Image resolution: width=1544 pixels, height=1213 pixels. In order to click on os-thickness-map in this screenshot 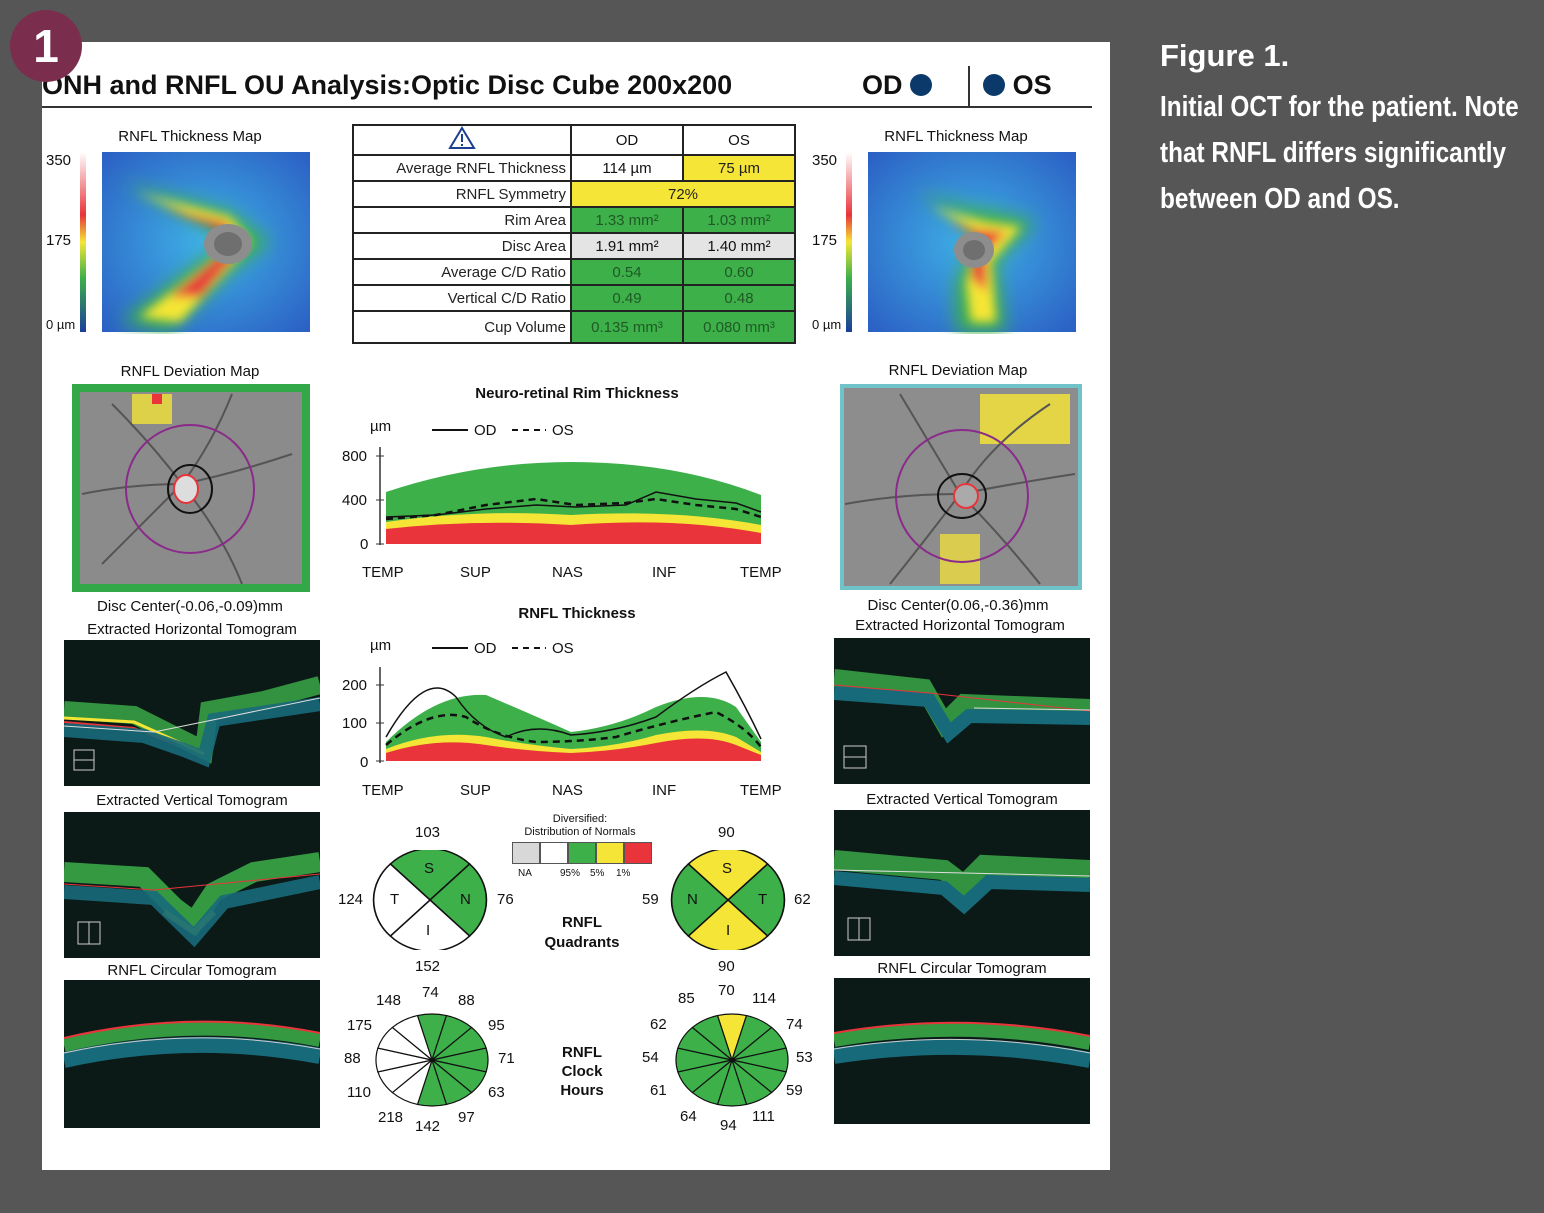, I will do `click(961, 242)`.